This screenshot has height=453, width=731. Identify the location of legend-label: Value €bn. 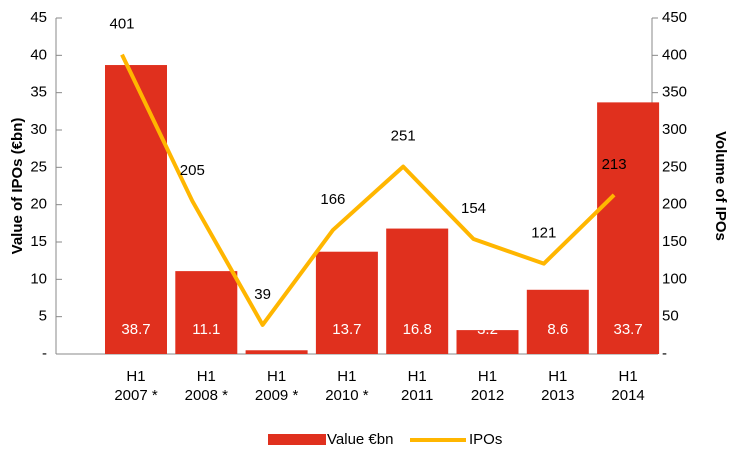
(360, 439).